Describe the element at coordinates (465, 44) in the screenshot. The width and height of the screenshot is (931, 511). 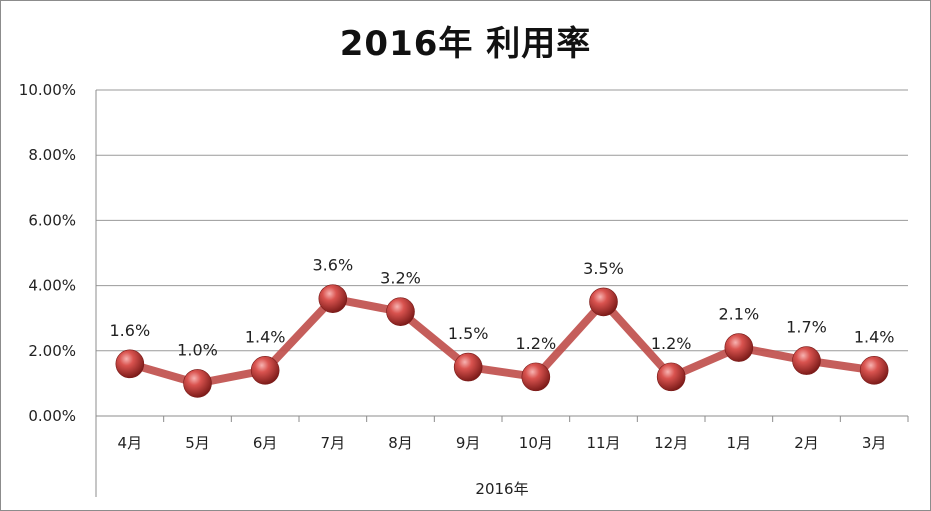
I see `chart-title: 2016年 利用率` at that location.